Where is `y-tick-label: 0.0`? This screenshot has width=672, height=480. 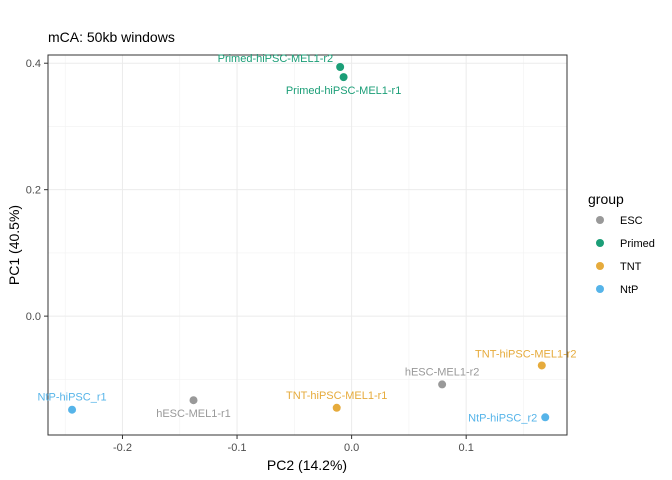
y-tick-label: 0.0 is located at coordinates (33, 317).